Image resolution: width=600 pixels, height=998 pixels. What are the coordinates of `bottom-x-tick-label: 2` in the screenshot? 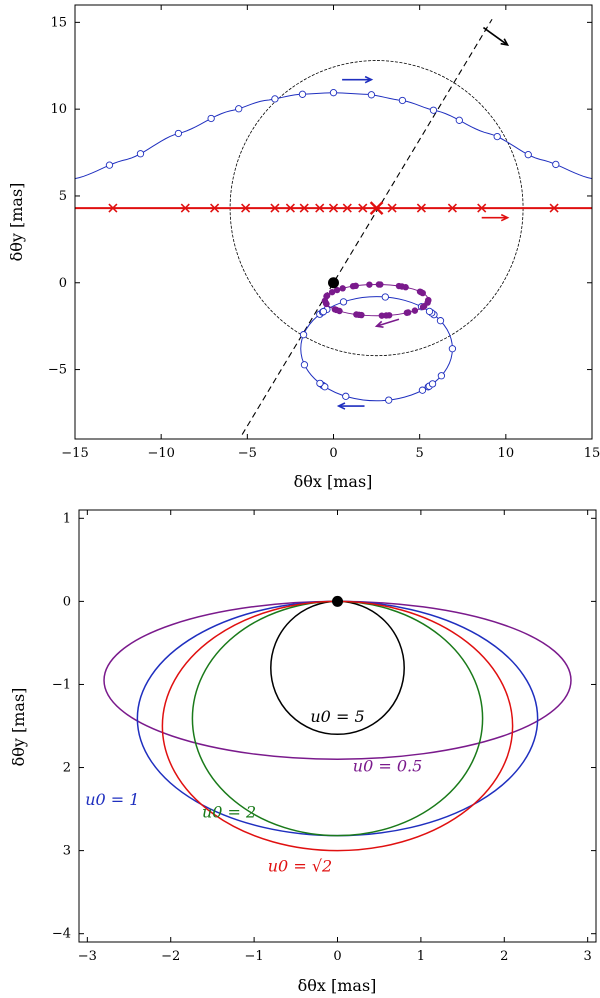 It's located at (504, 956).